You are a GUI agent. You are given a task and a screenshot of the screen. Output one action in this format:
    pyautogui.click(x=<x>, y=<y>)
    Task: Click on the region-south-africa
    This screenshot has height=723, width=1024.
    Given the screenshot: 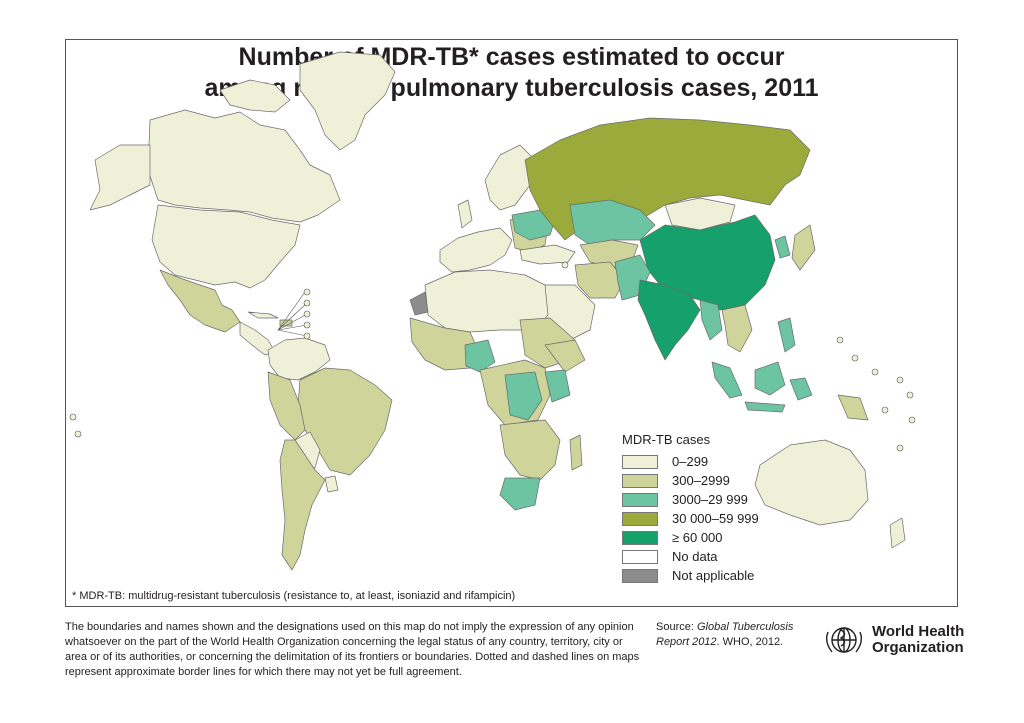 What is the action you would take?
    pyautogui.click(x=520, y=494)
    